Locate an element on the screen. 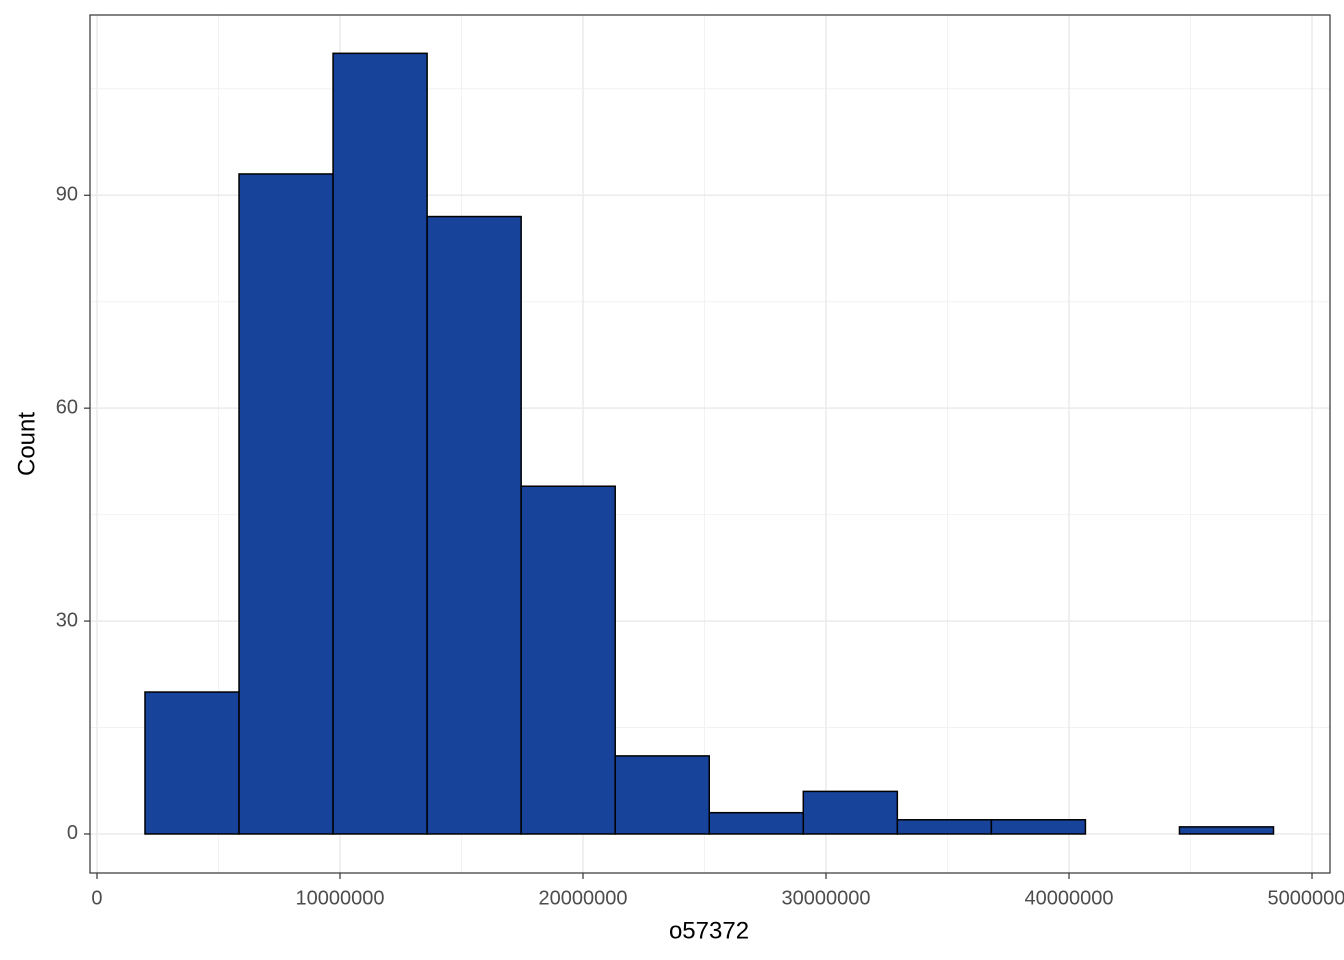 This screenshot has width=1344, height=960. x-tick-label: 40000000 is located at coordinates (1069, 898).